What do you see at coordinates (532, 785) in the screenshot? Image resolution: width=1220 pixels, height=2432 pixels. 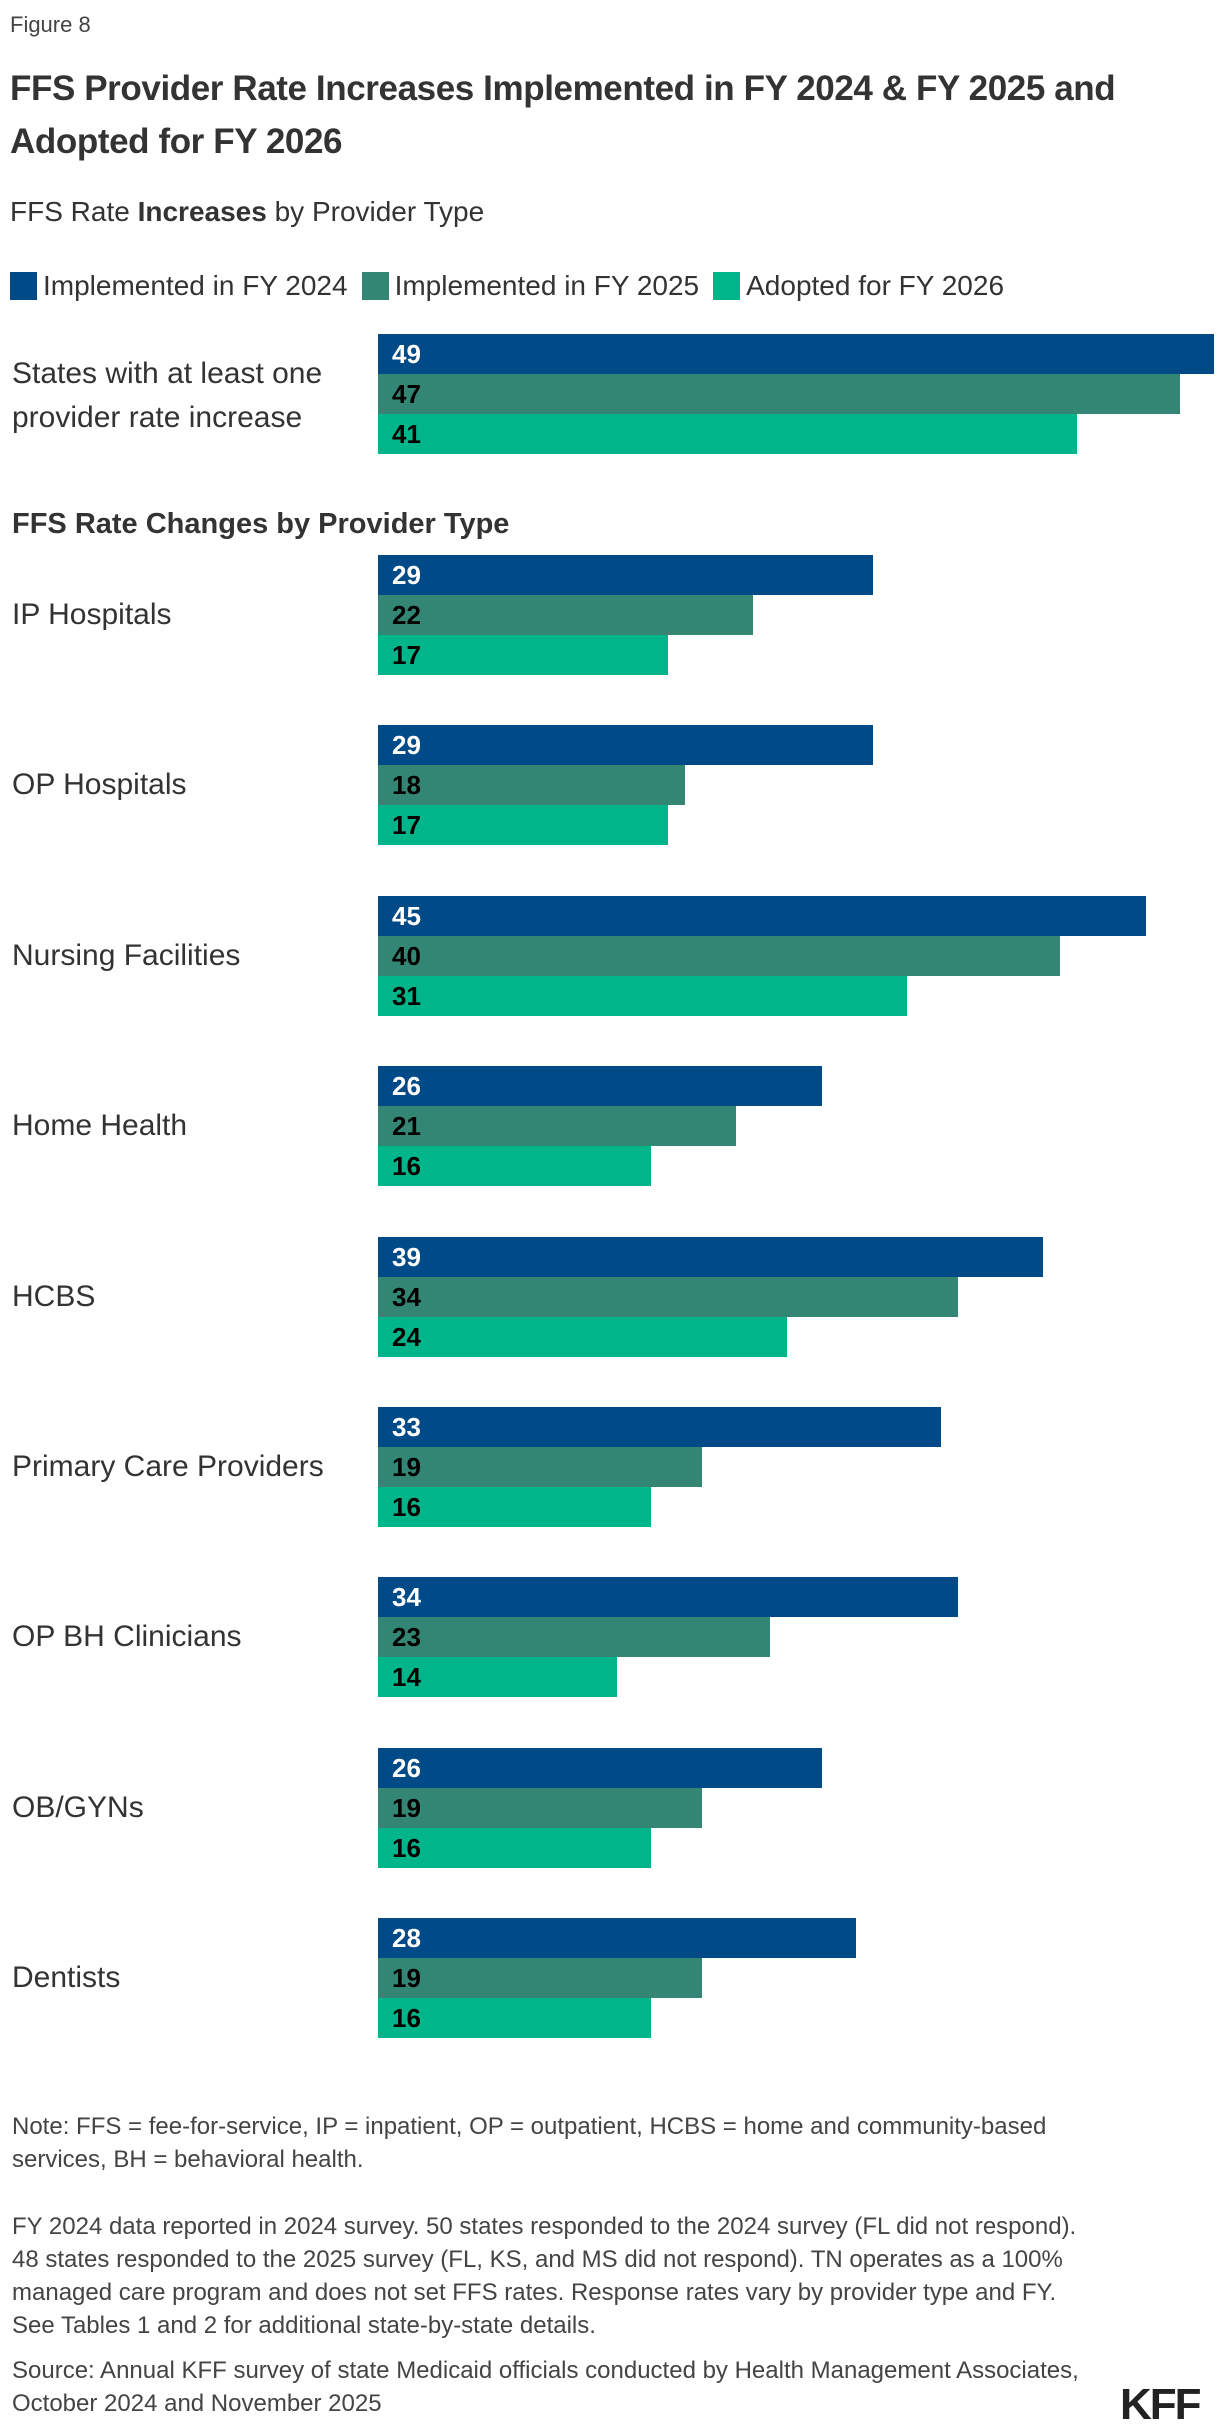 I see `bar: 18` at bounding box center [532, 785].